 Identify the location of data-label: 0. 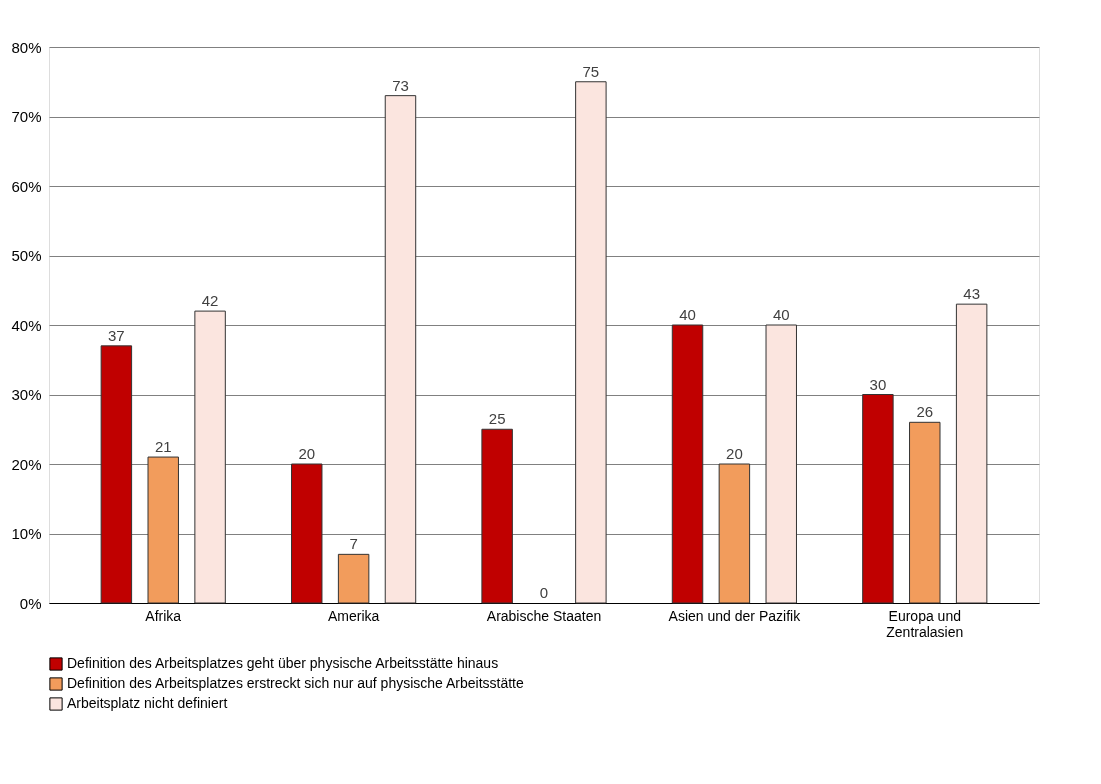
(544, 592).